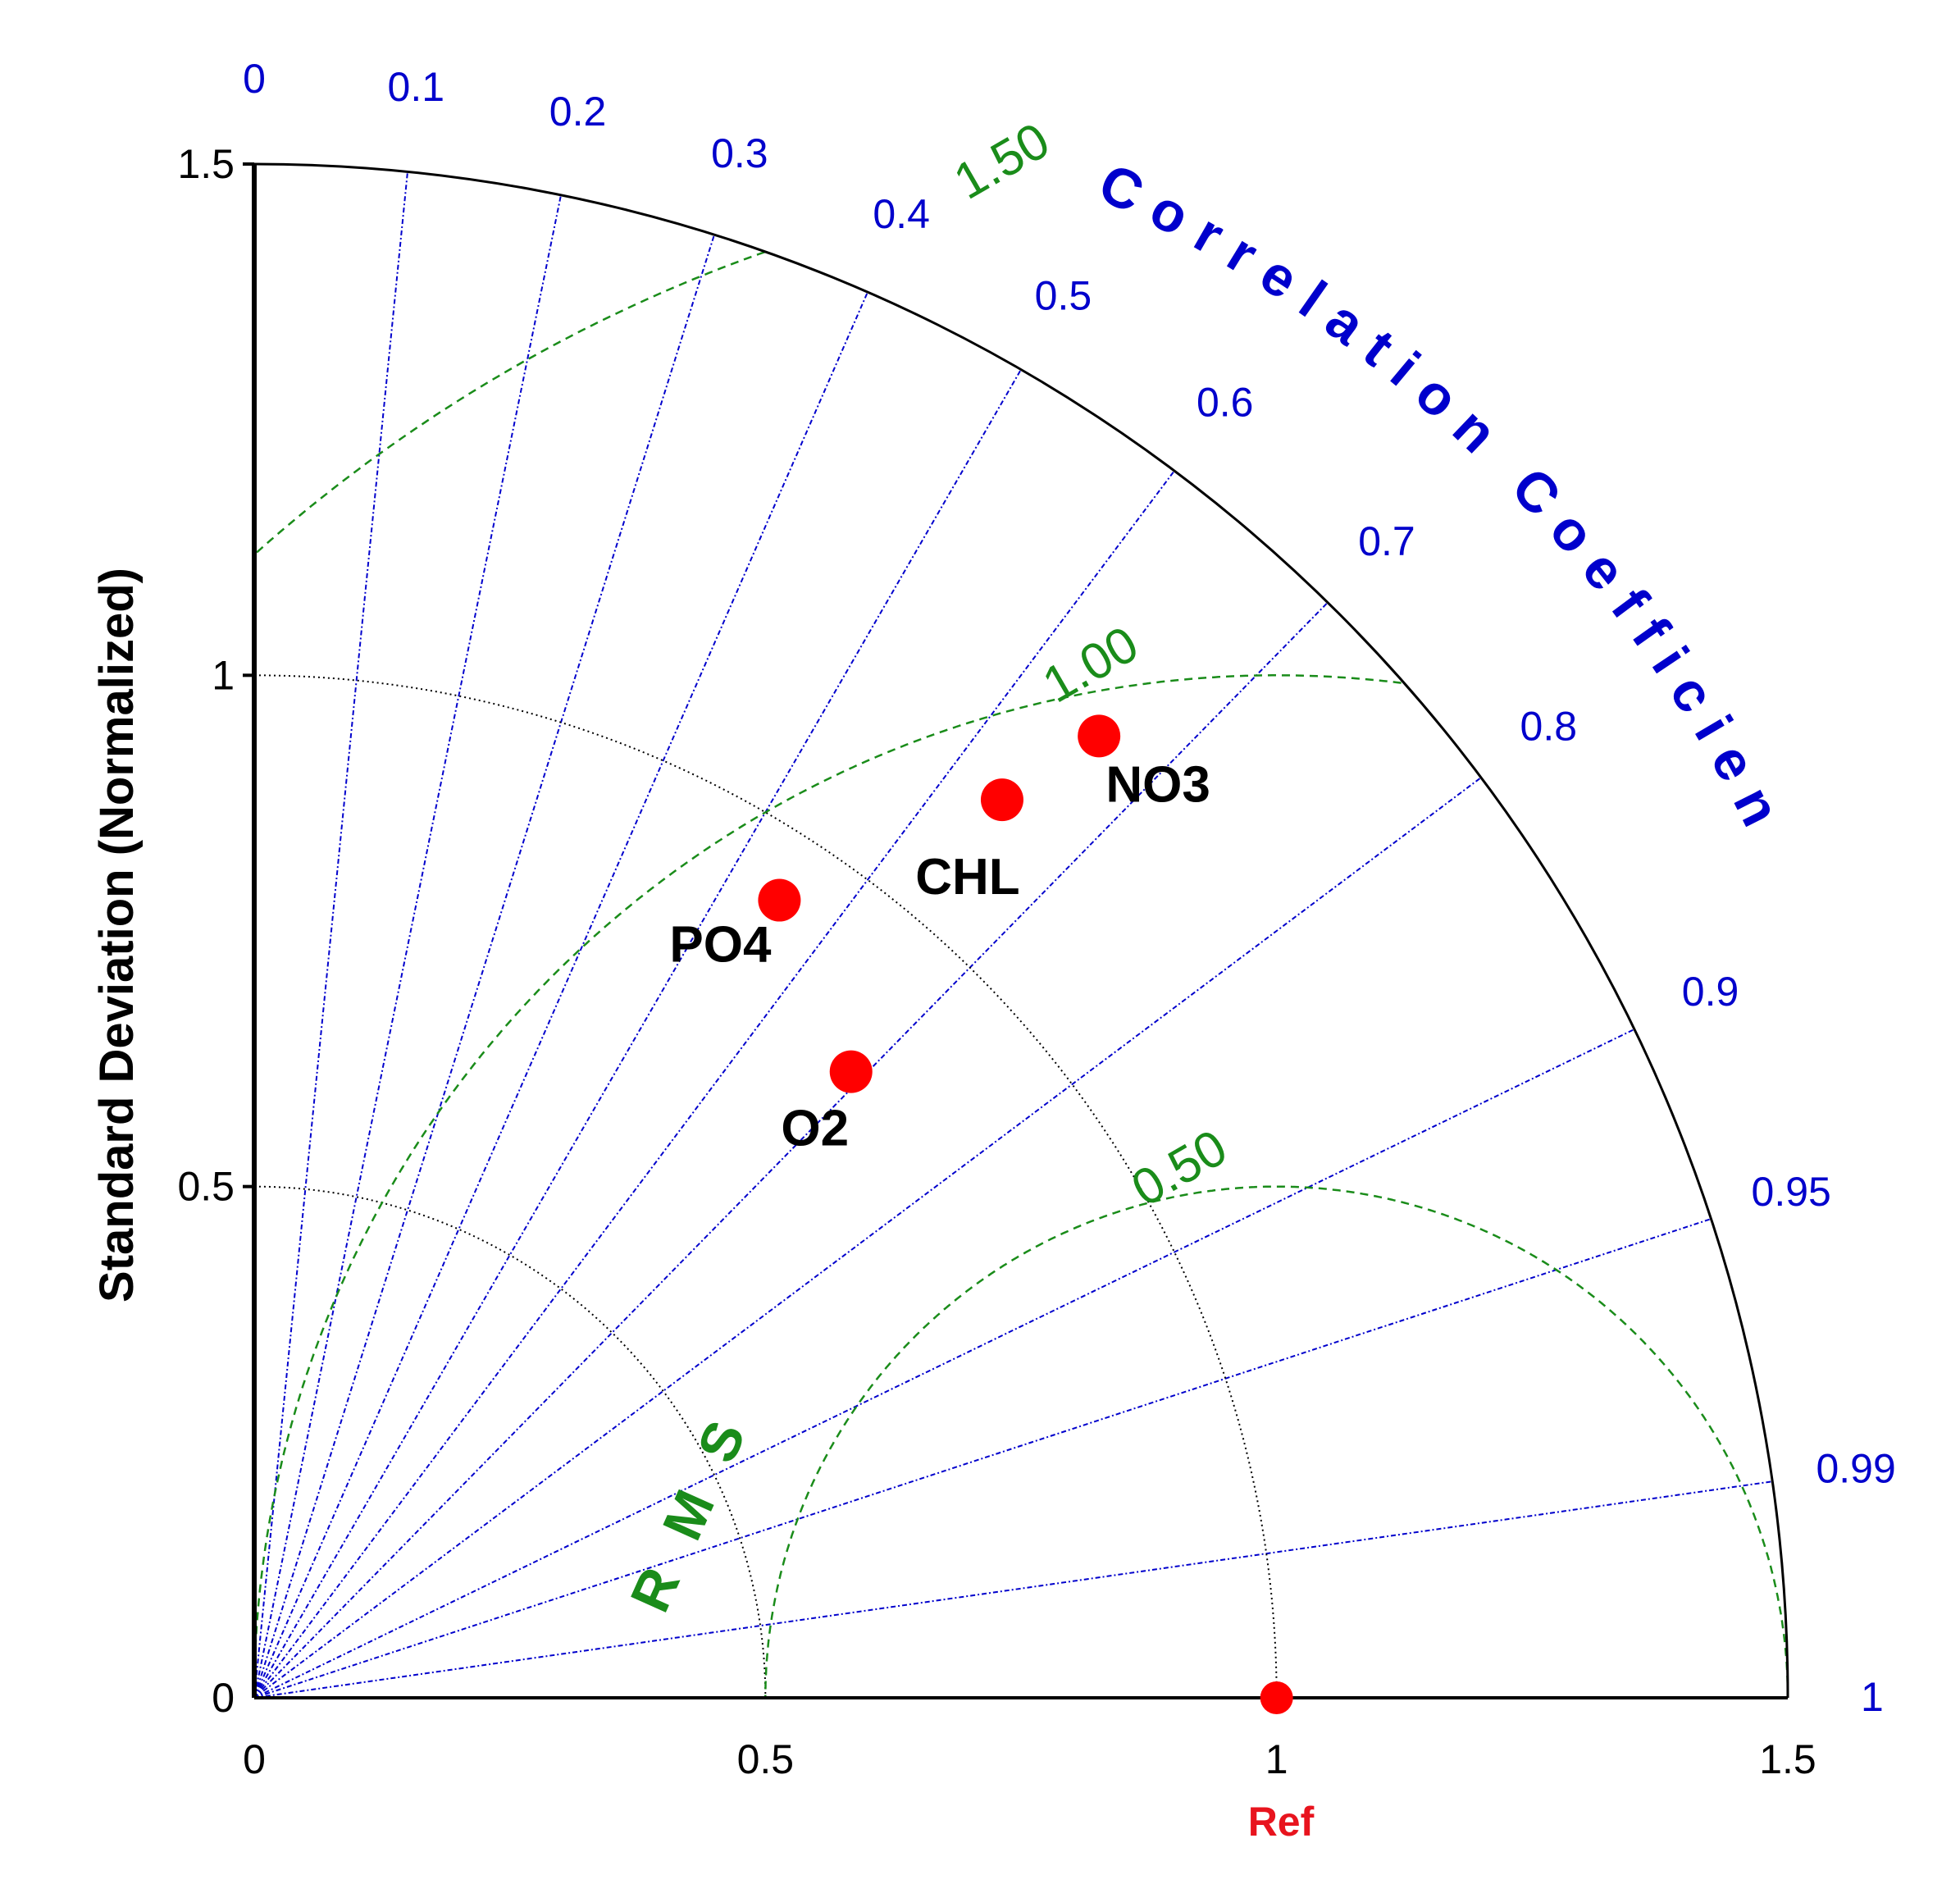 This screenshot has width=1960, height=1884. I want to click on point-o2, so click(851, 1071).